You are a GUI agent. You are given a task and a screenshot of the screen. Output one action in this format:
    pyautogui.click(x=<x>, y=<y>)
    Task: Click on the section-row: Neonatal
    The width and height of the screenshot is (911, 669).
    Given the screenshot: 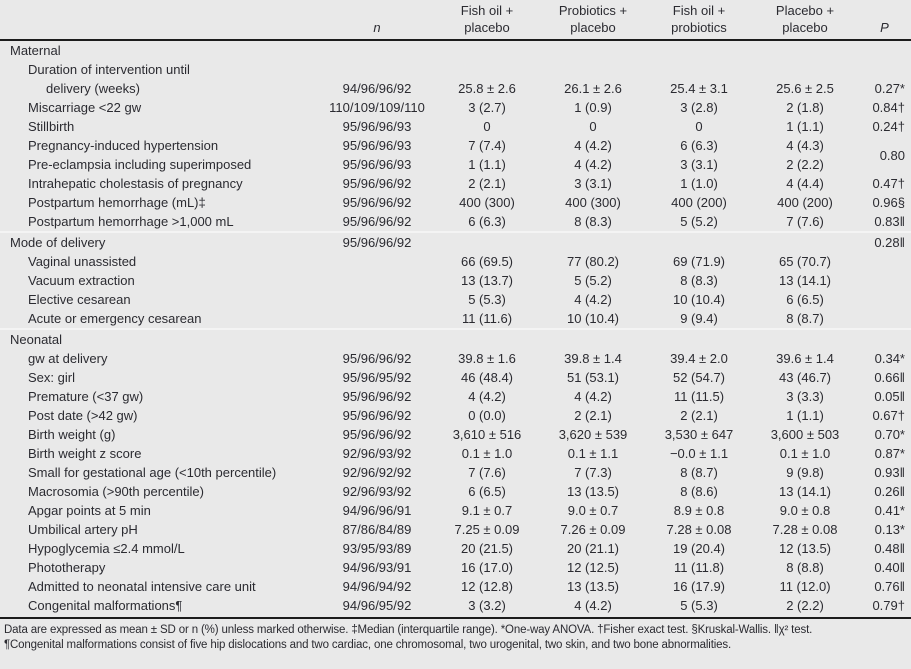 What is the action you would take?
    pyautogui.click(x=455, y=338)
    